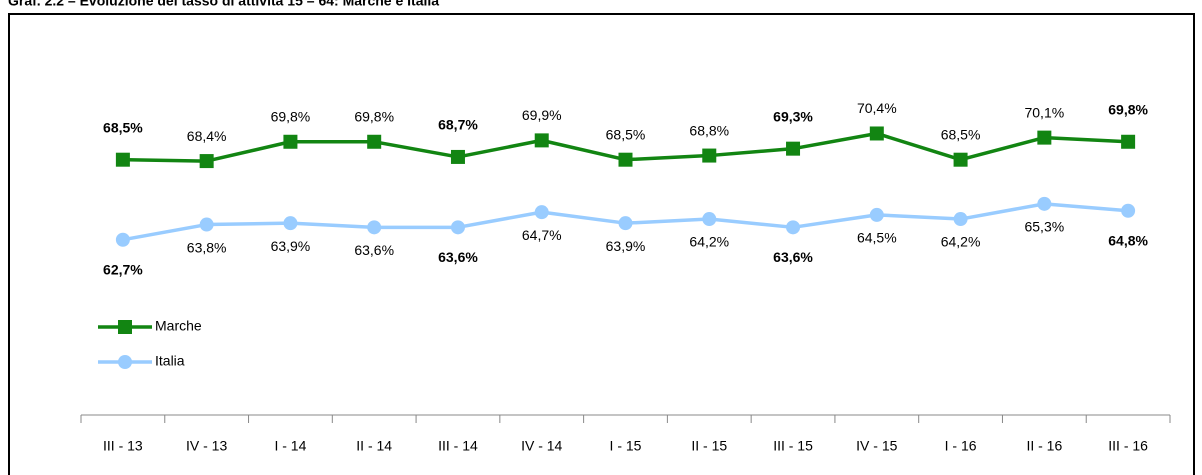 The height and width of the screenshot is (475, 1202). What do you see at coordinates (1044, 446) in the screenshot?
I see `x-tick-label: II - 16` at bounding box center [1044, 446].